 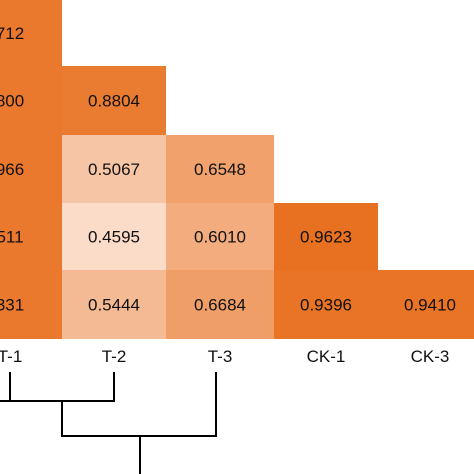 I want to click on cell-value-label: 712, so click(x=12, y=33).